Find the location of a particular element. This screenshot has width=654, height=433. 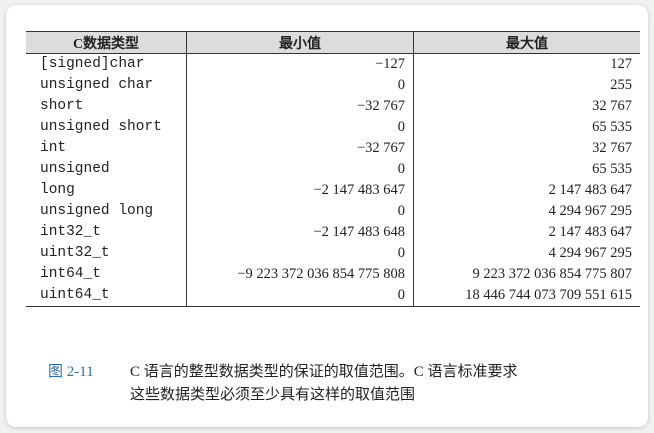

type-cell: [signed]char unsigned char is located at coordinates (106, 75).